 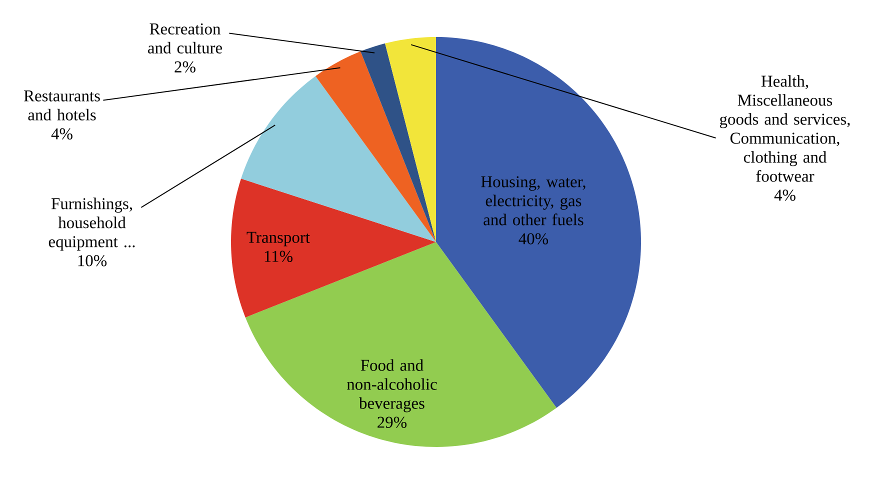 I want to click on data-label: 2%, so click(x=185, y=67).